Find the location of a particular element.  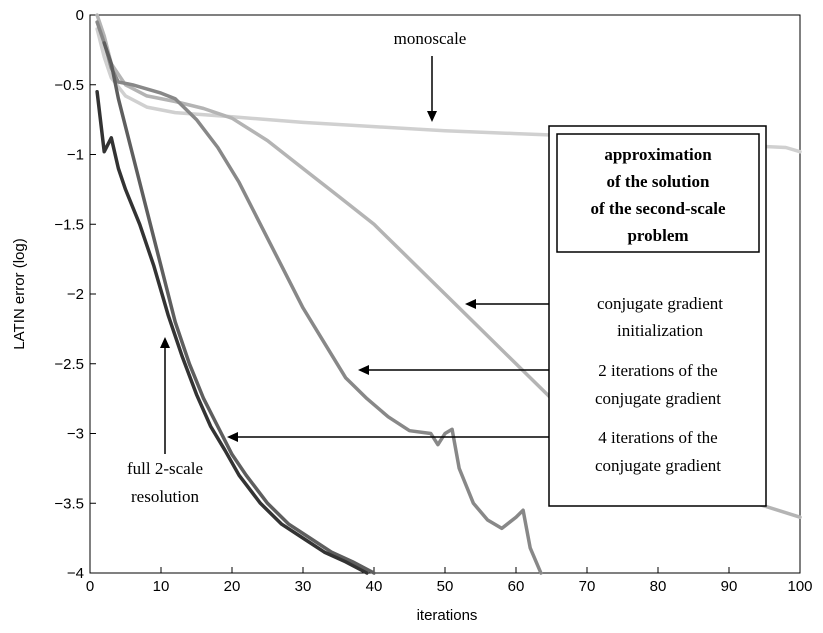

x-tick-label: 50 is located at coordinates (445, 586).